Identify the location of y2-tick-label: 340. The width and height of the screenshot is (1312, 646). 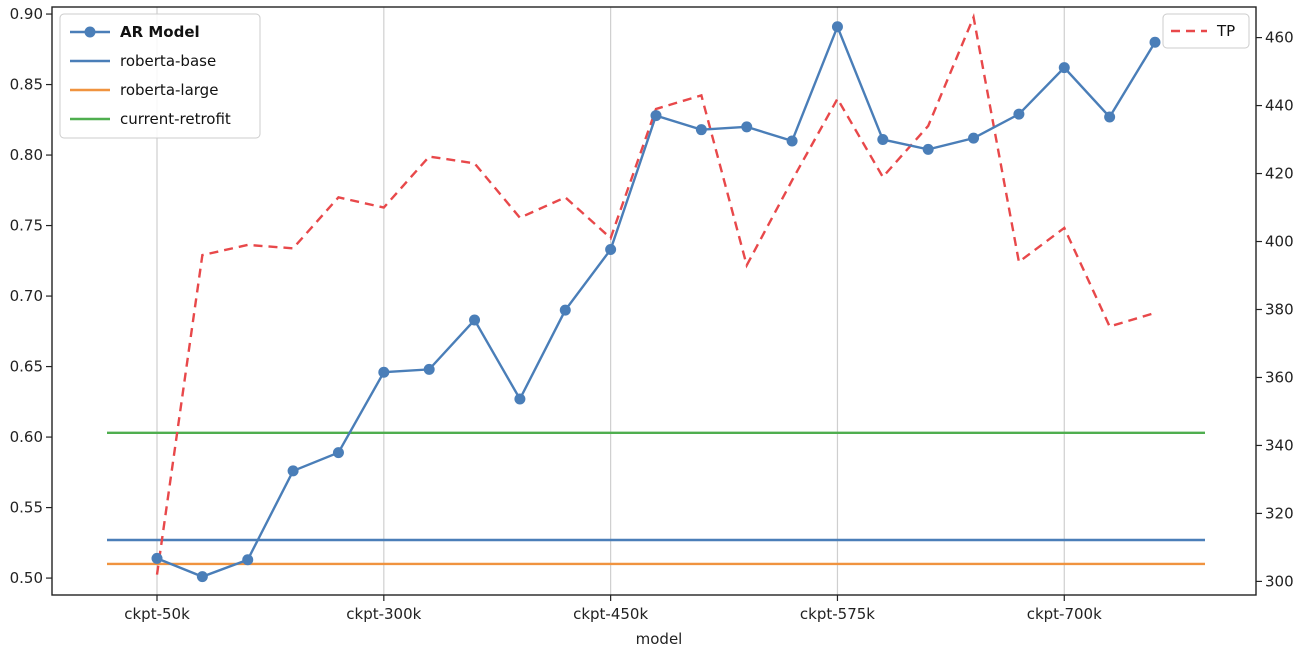
(1279, 445).